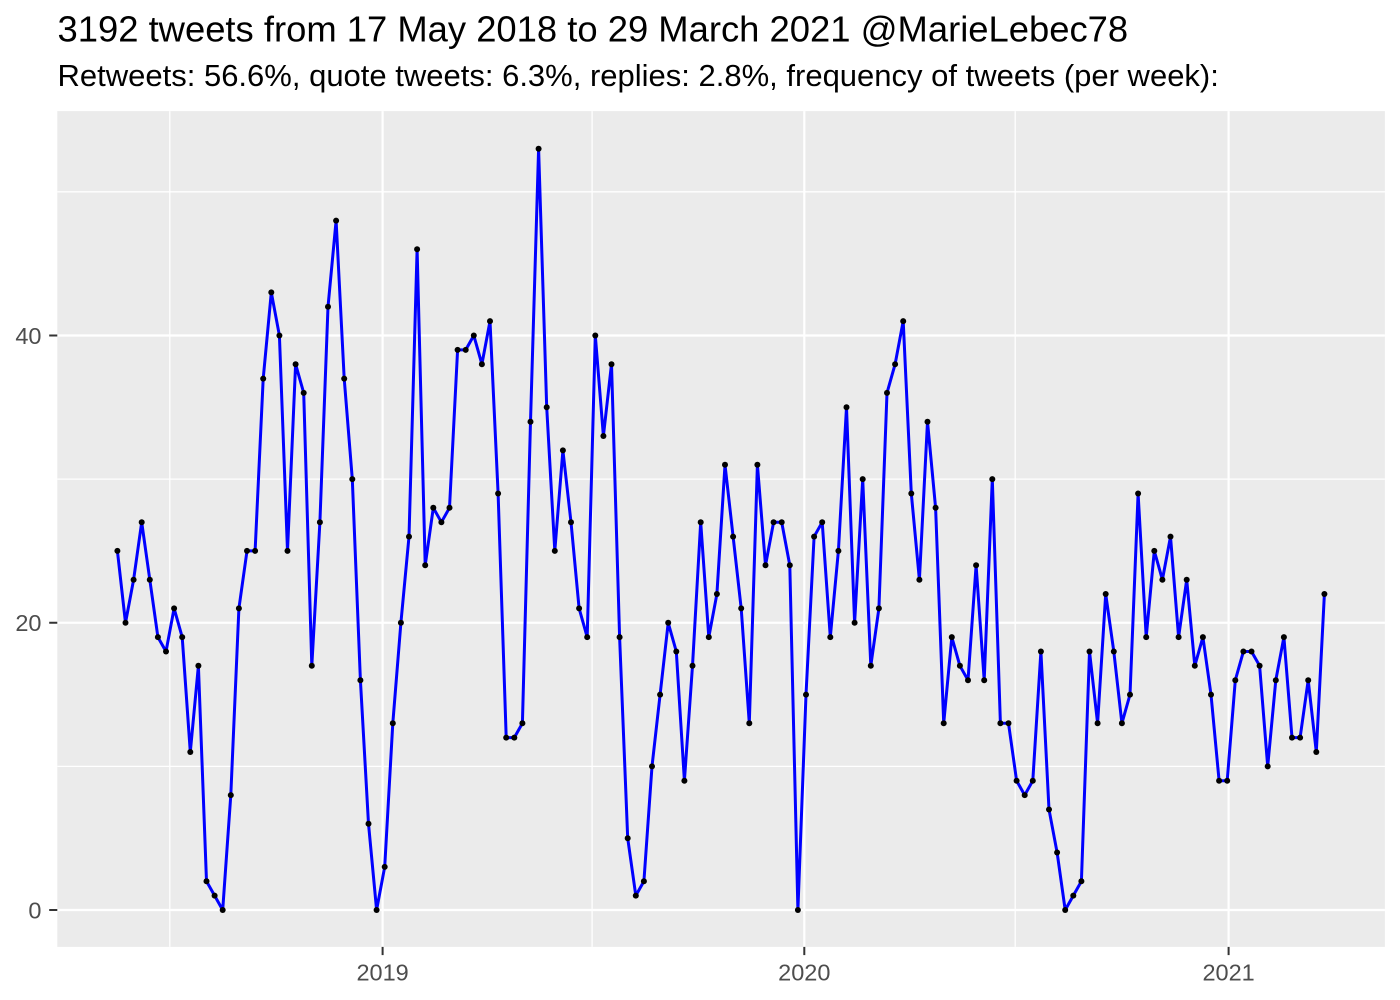 This screenshot has height=1000, width=1400. What do you see at coordinates (804, 972) in the screenshot?
I see `svg-text: 2020` at bounding box center [804, 972].